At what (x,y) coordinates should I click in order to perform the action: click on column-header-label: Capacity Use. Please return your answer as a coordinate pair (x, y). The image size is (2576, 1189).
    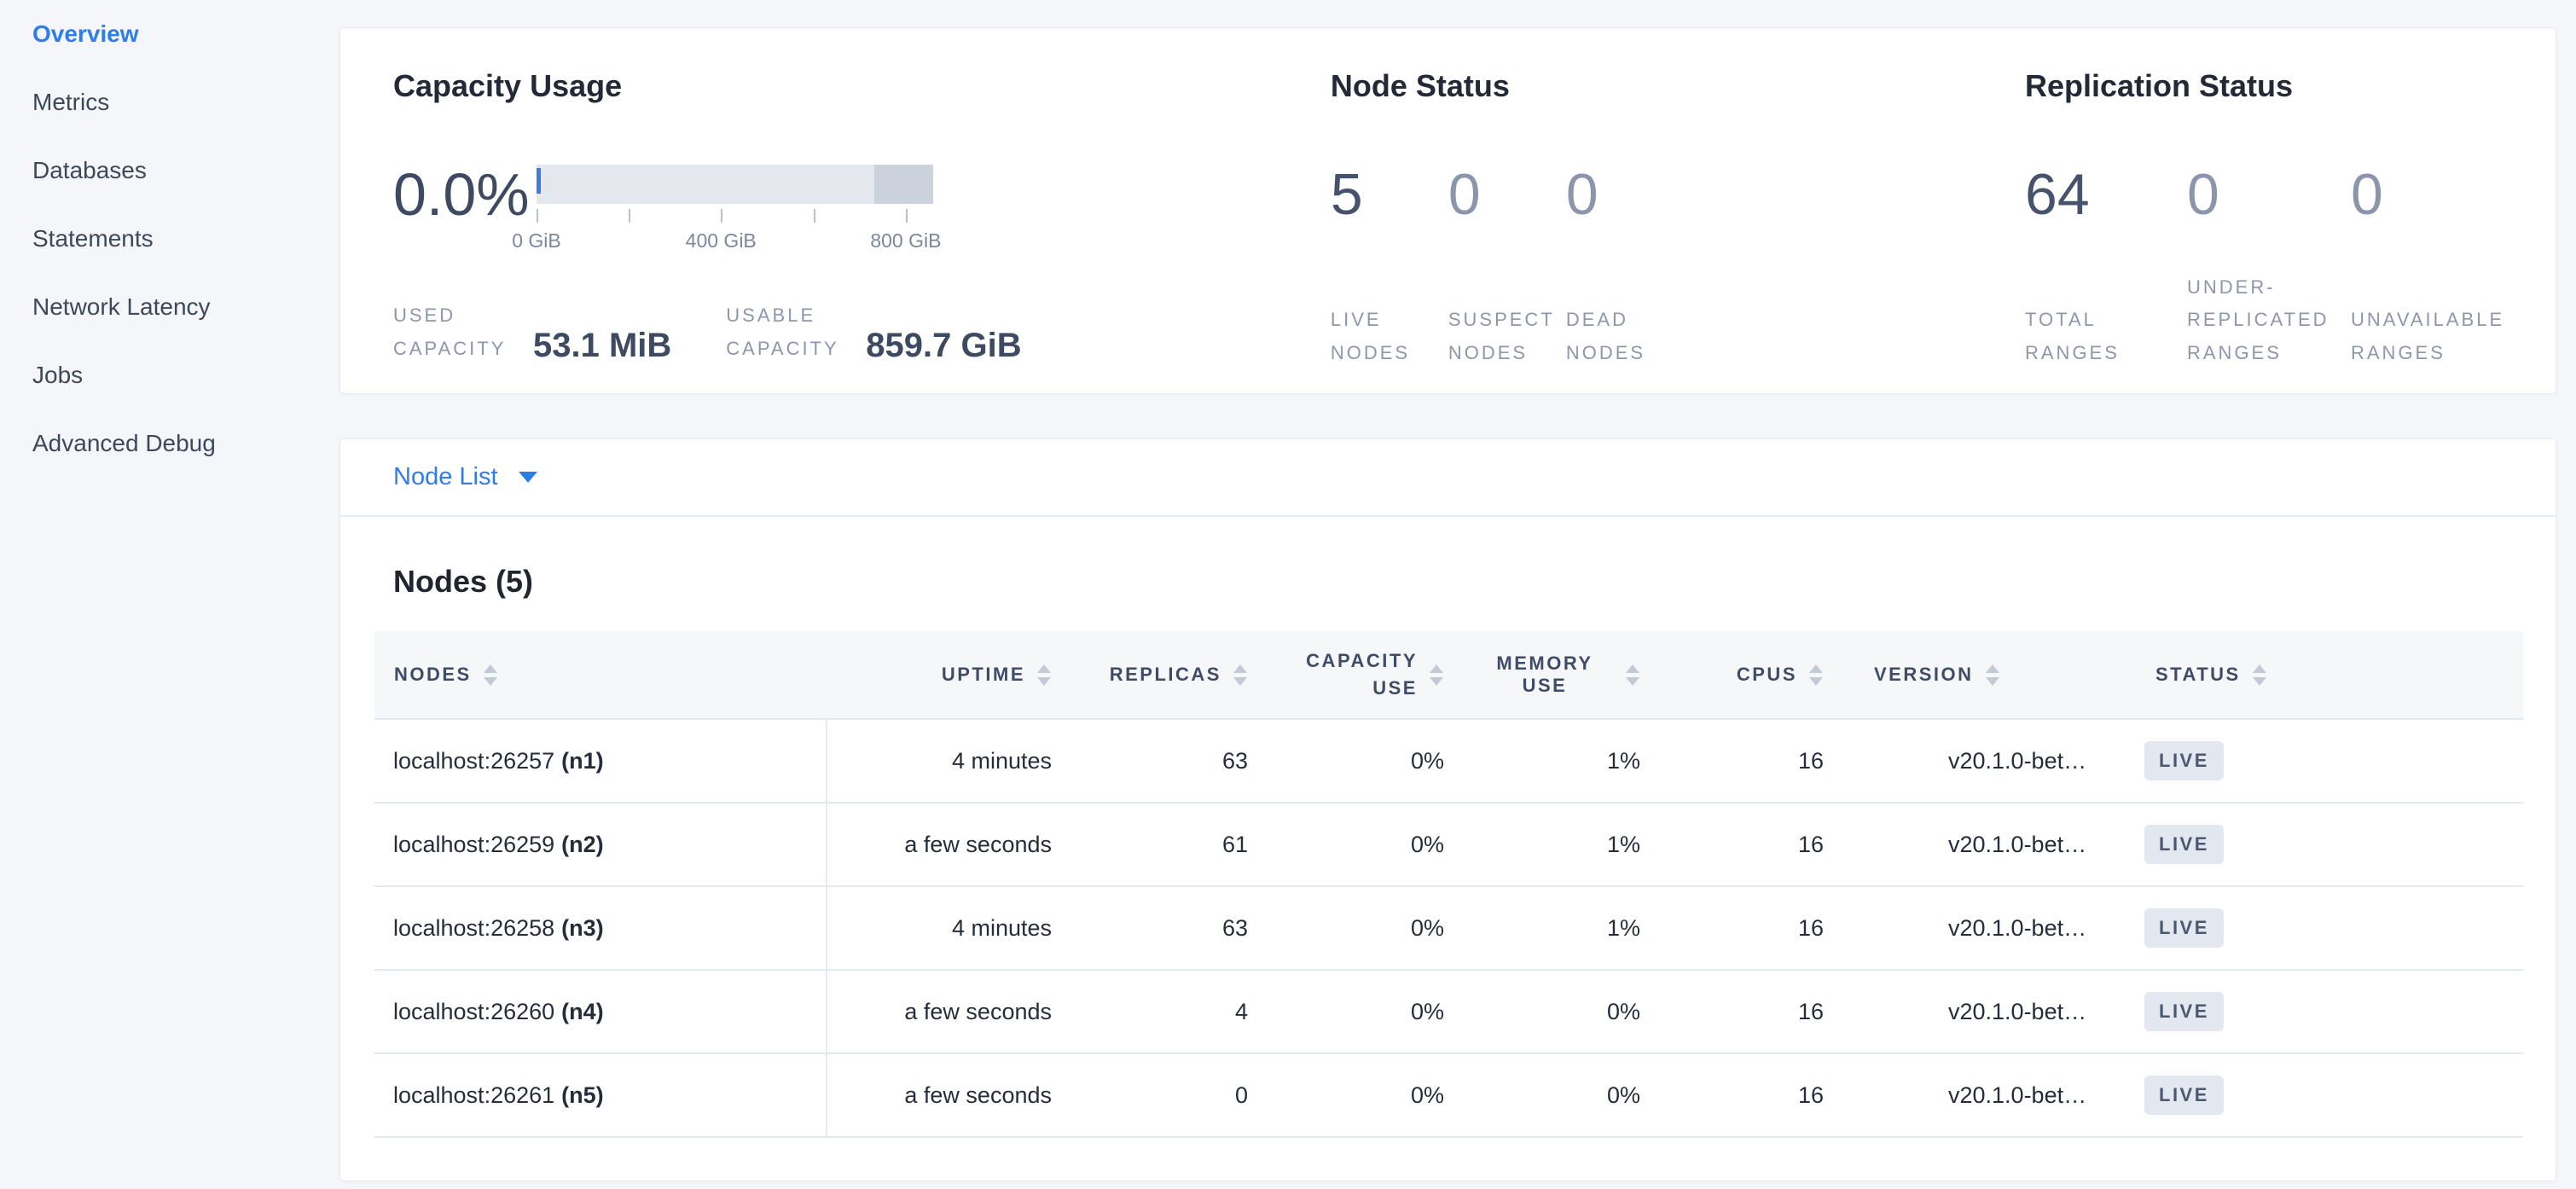
    Looking at the image, I should click on (1362, 674).